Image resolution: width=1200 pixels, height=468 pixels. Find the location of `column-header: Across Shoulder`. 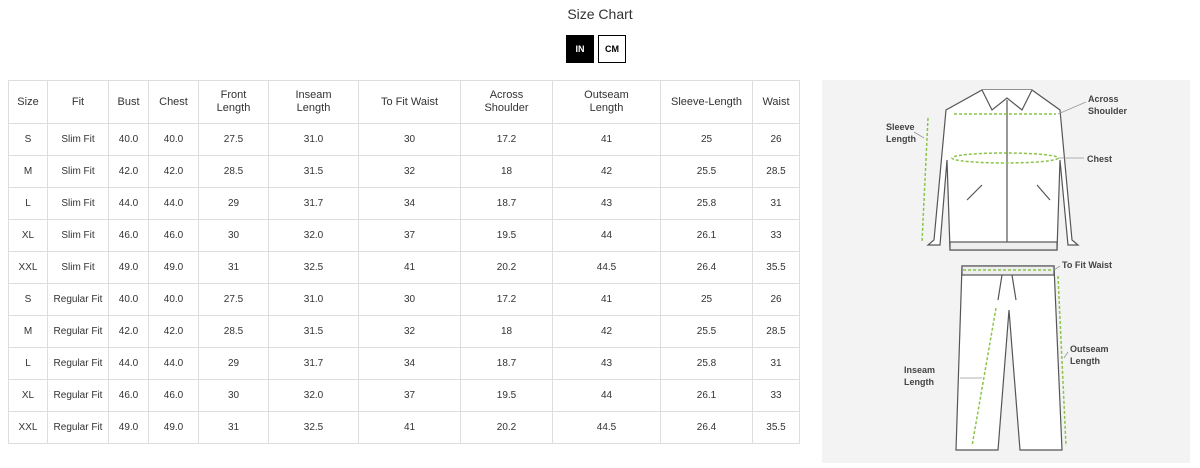

column-header: Across Shoulder is located at coordinates (506, 102).